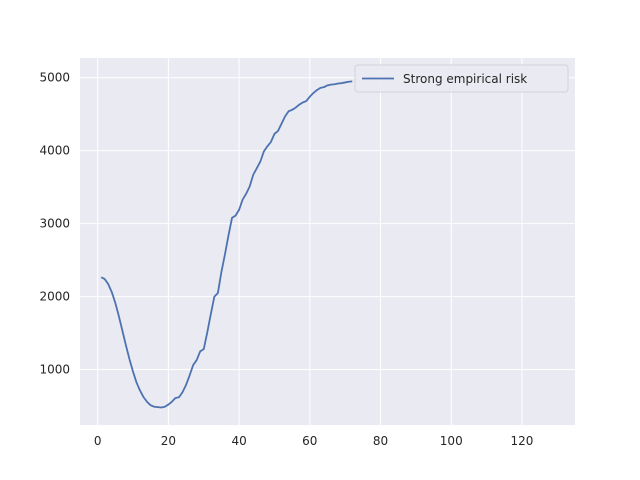 This screenshot has width=640, height=480. I want to click on x-tick-label: 20, so click(168, 441).